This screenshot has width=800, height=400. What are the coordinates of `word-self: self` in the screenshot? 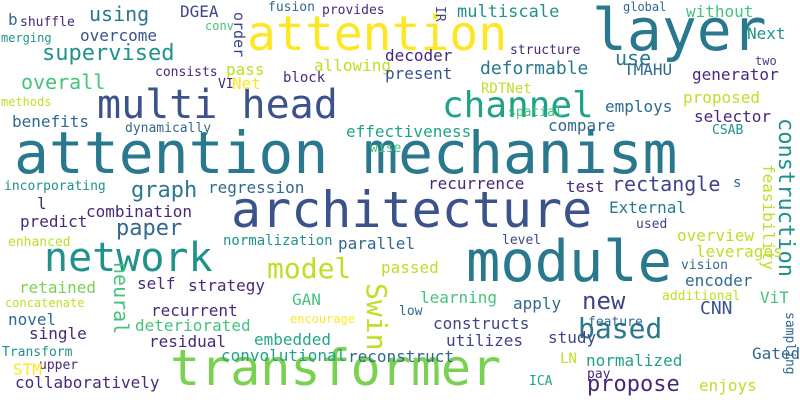 It's located at (156, 283).